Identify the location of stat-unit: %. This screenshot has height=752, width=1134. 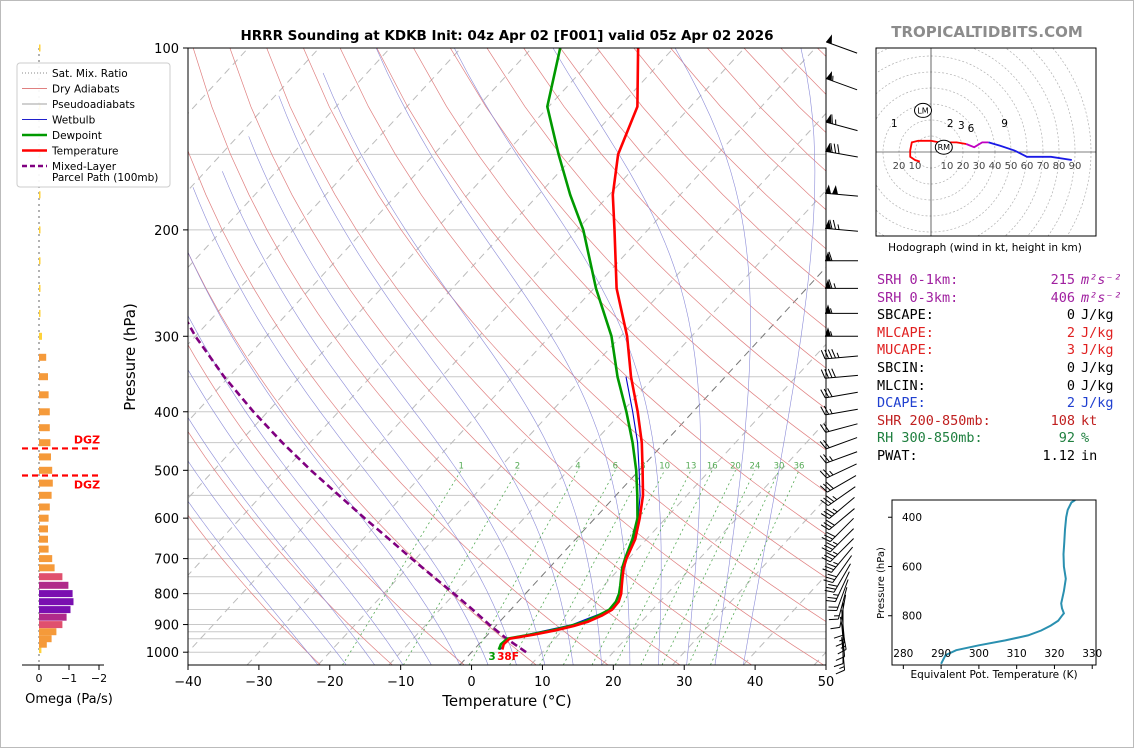
(1085, 438).